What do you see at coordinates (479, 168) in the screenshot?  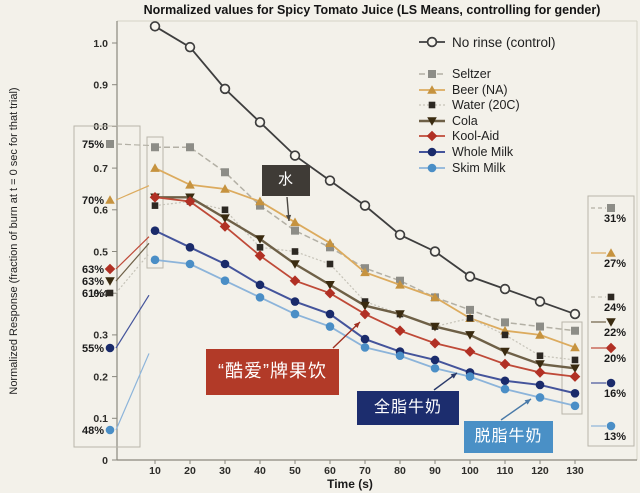 I see `legend-label-skim-milk: Skim Milk` at bounding box center [479, 168].